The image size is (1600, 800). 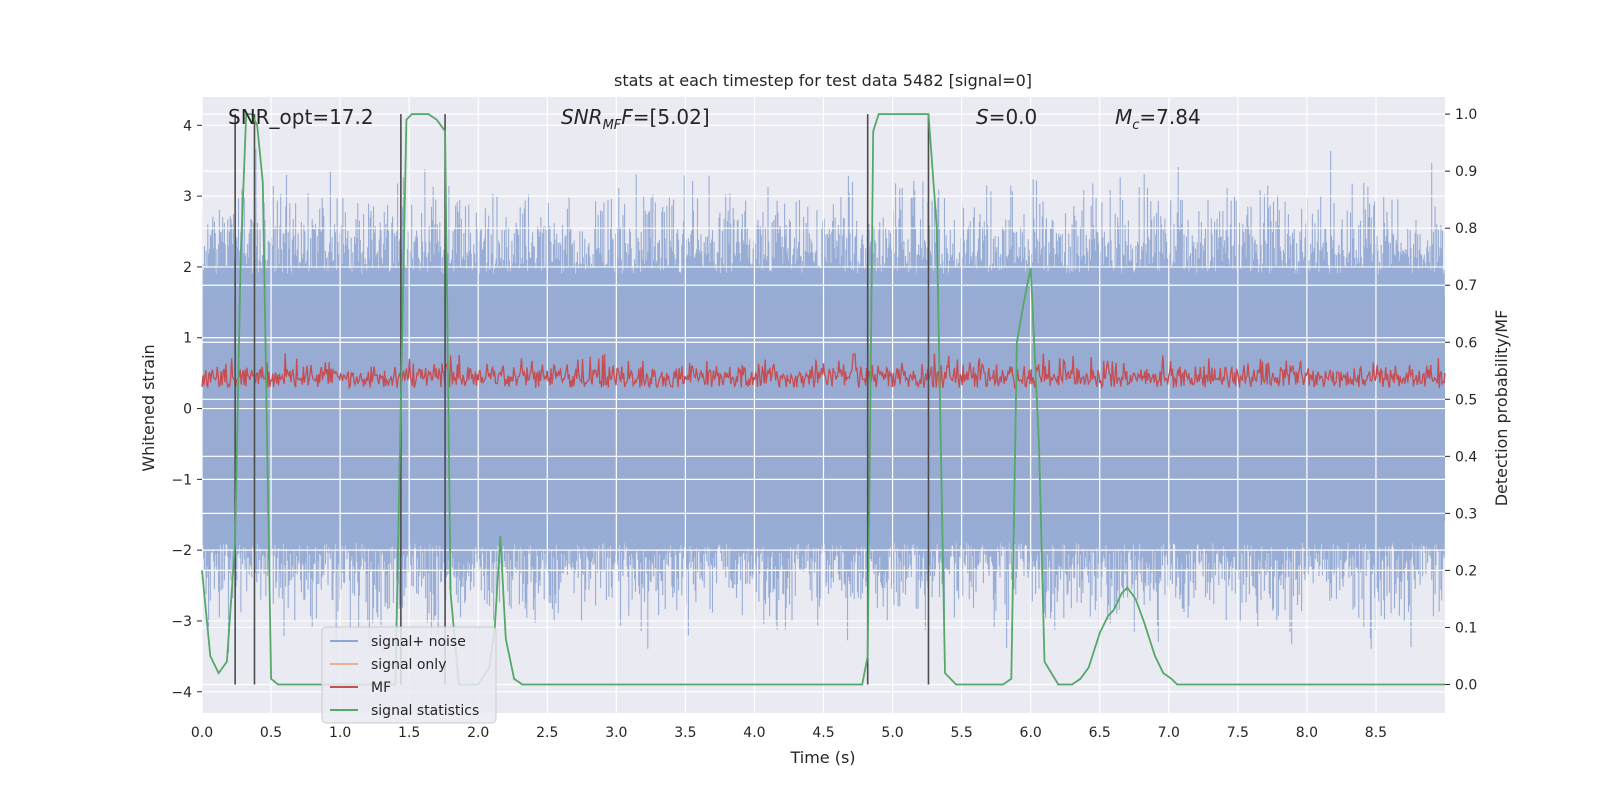 What do you see at coordinates (148, 407) in the screenshot?
I see `y-axis-label-left: Whitened strain` at bounding box center [148, 407].